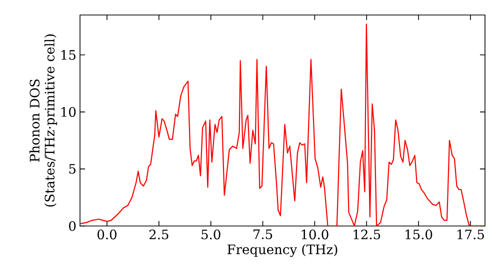 This screenshot has height=280, width=500. What do you see at coordinates (367, 235) in the screenshot?
I see `x-tick-label: 12.5` at bounding box center [367, 235].